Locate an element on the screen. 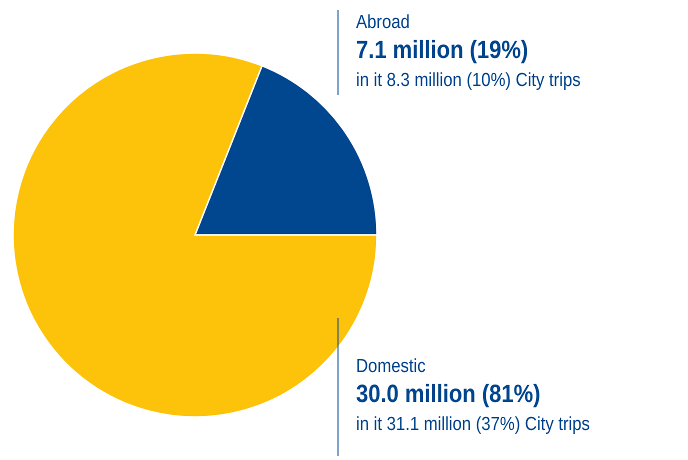 The width and height of the screenshot is (688, 460). text: in it 8.3 million (10%) City trips is located at coordinates (468, 79).